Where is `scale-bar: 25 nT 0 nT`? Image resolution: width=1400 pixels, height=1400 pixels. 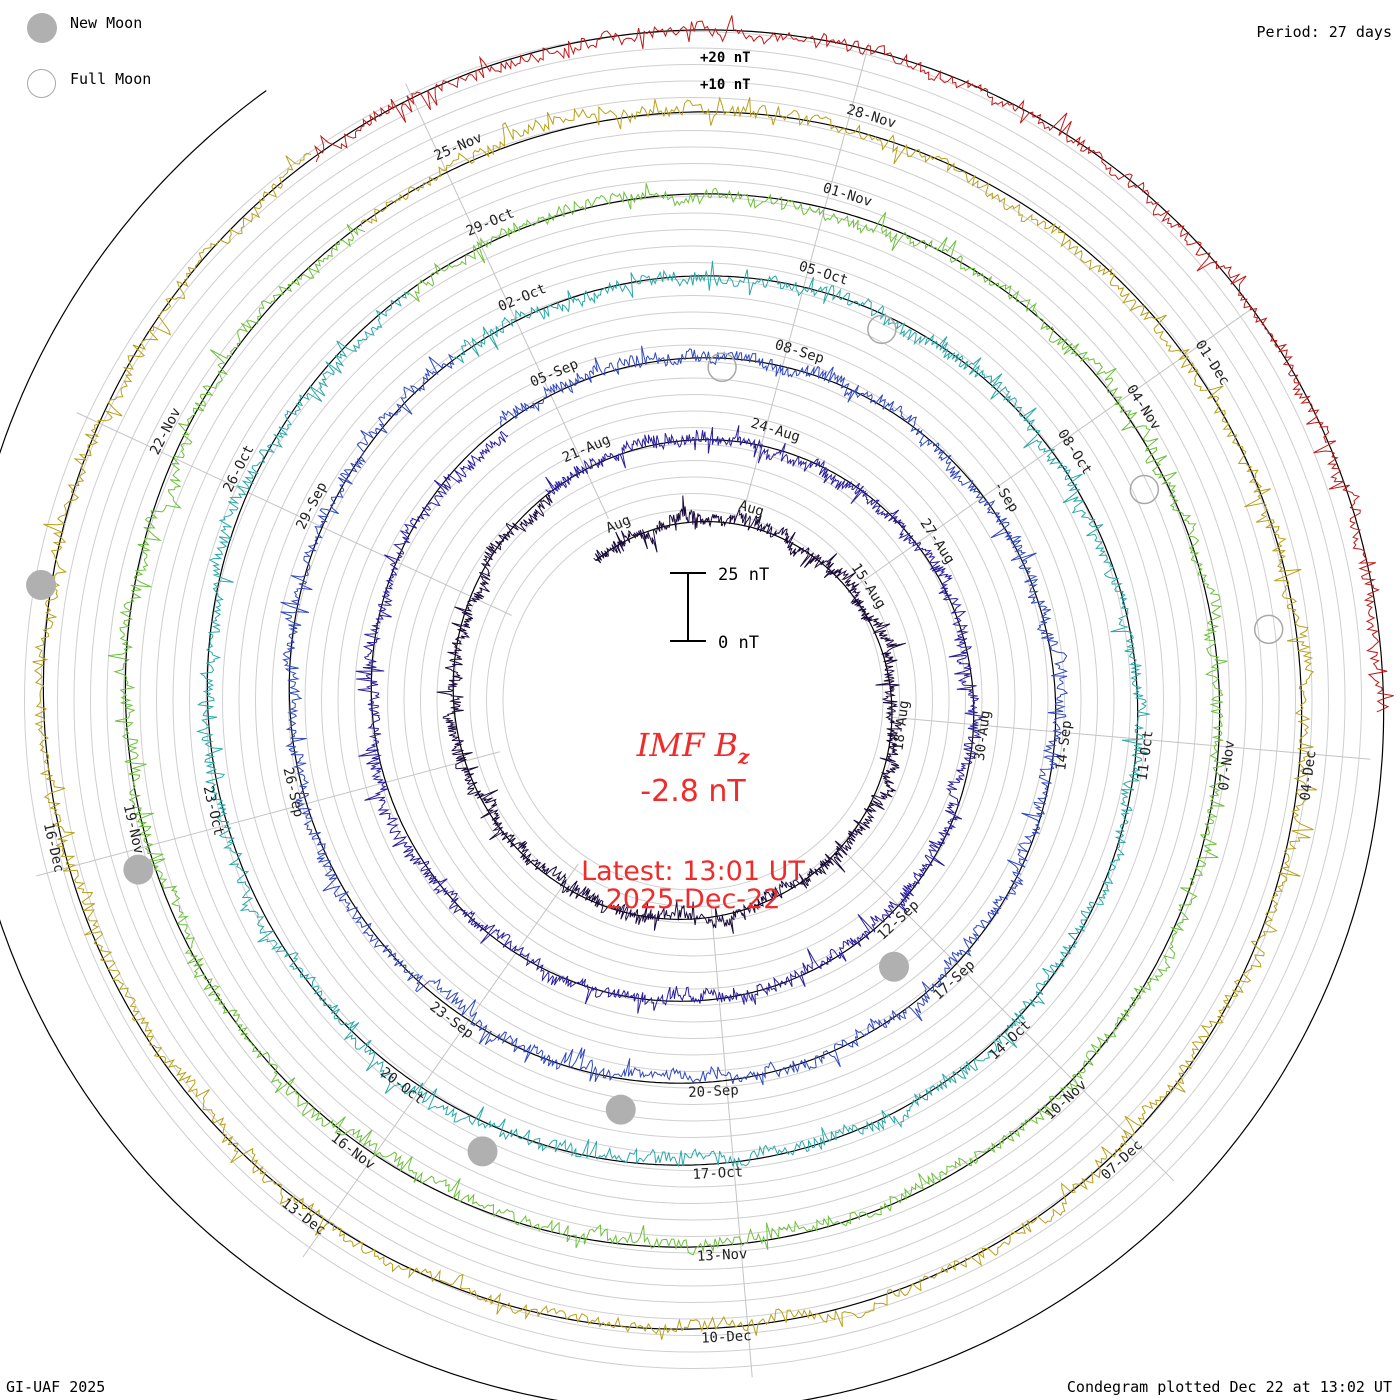
scale-bar: 25 nT 0 nT is located at coordinates (719, 609).